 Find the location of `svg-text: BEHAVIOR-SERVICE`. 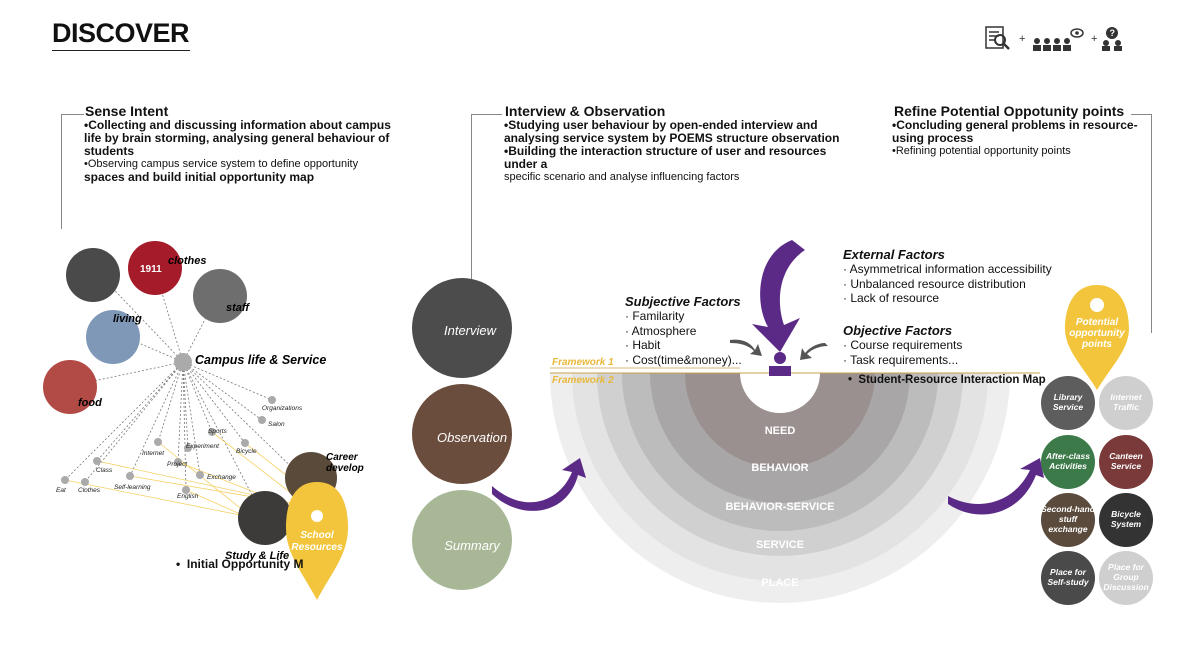

svg-text: BEHAVIOR-SERVICE is located at coordinates (779, 507).